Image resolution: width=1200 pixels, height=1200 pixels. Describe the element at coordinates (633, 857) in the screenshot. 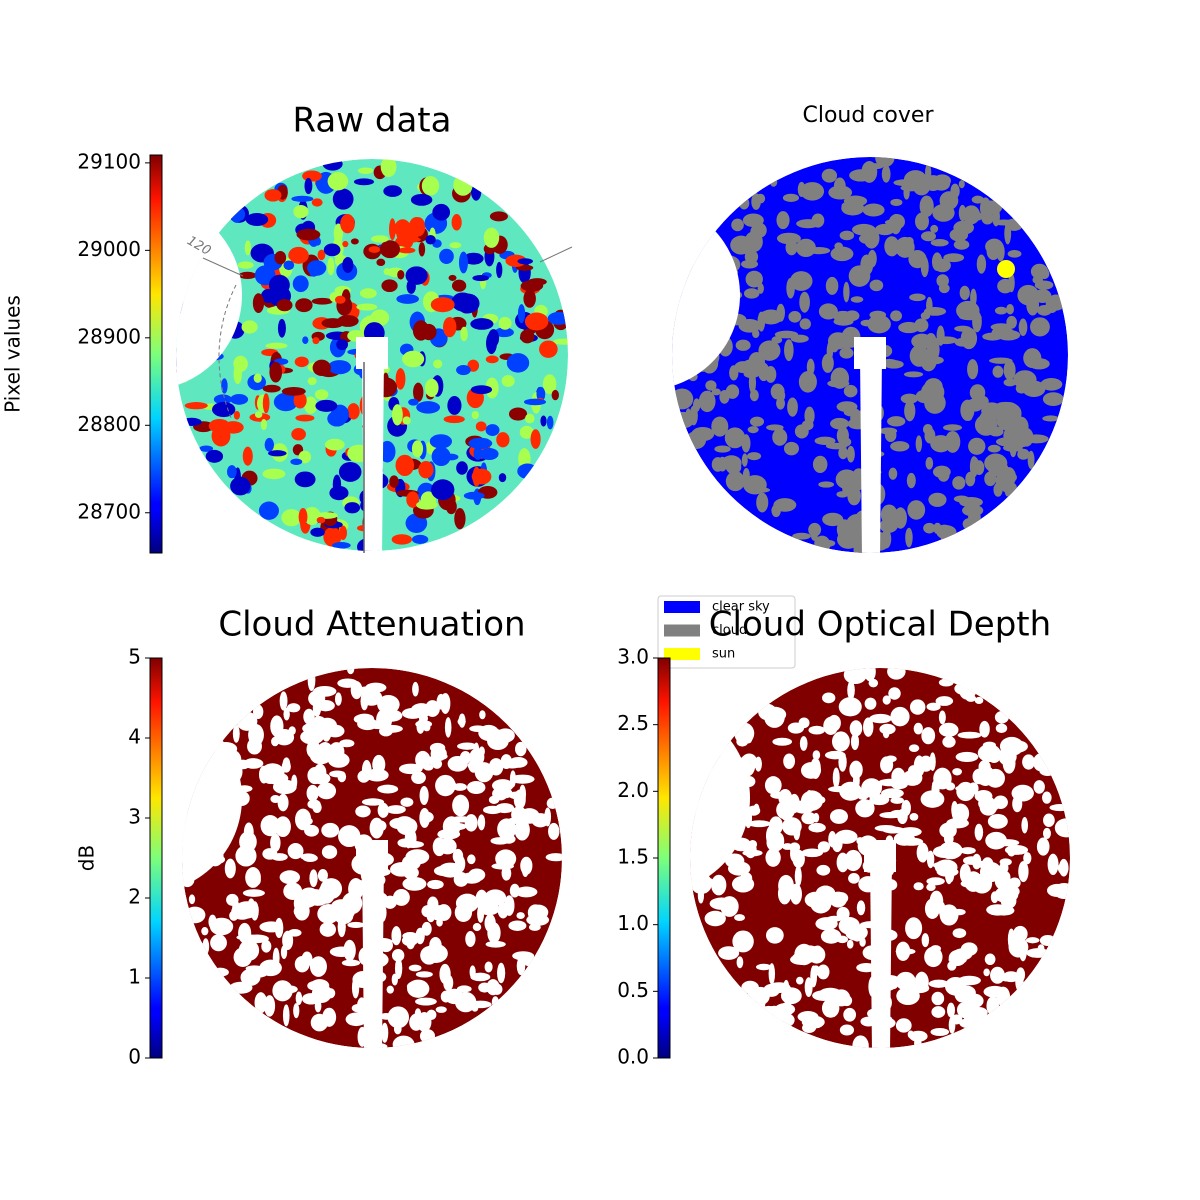

I see `colorbar-tick-label: 1.5` at that location.